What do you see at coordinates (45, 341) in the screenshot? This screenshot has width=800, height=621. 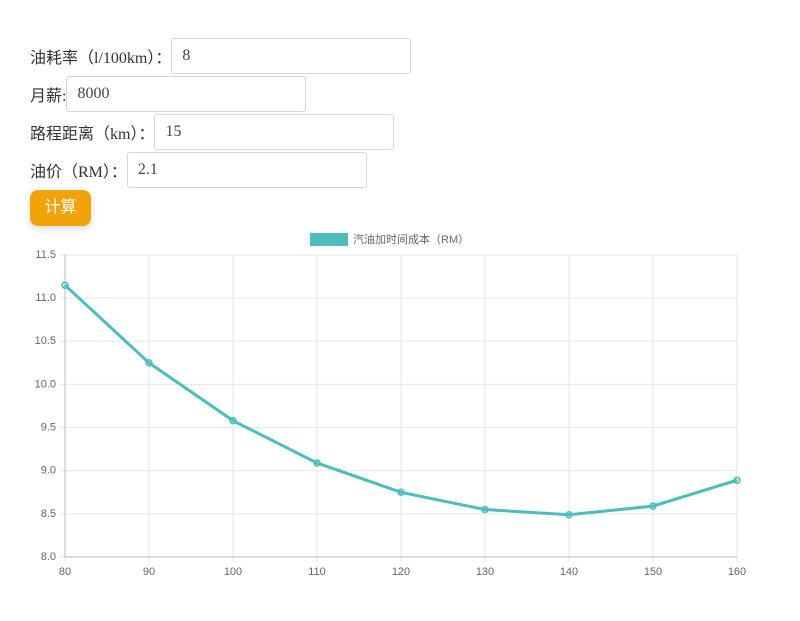 I see `y-tick-label: 10.5` at bounding box center [45, 341].